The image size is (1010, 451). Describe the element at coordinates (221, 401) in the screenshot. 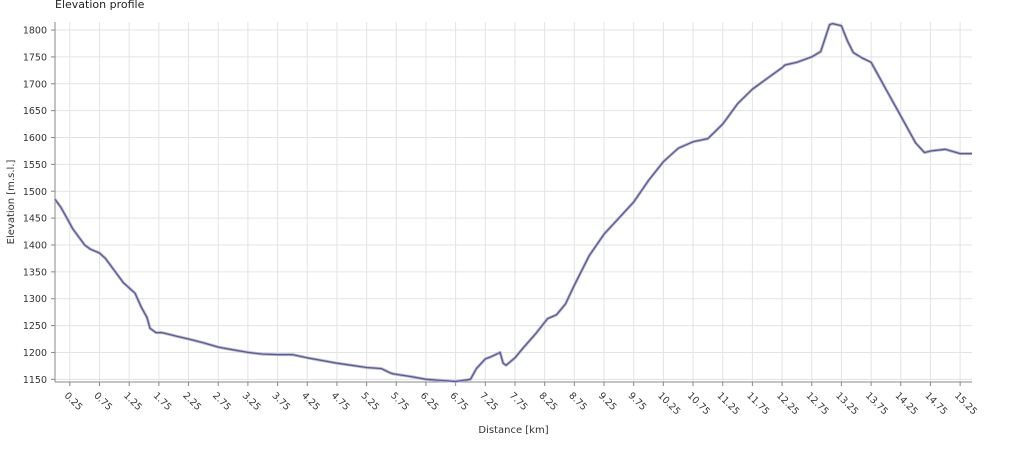

I see `x-tick-label: 2.75` at that location.